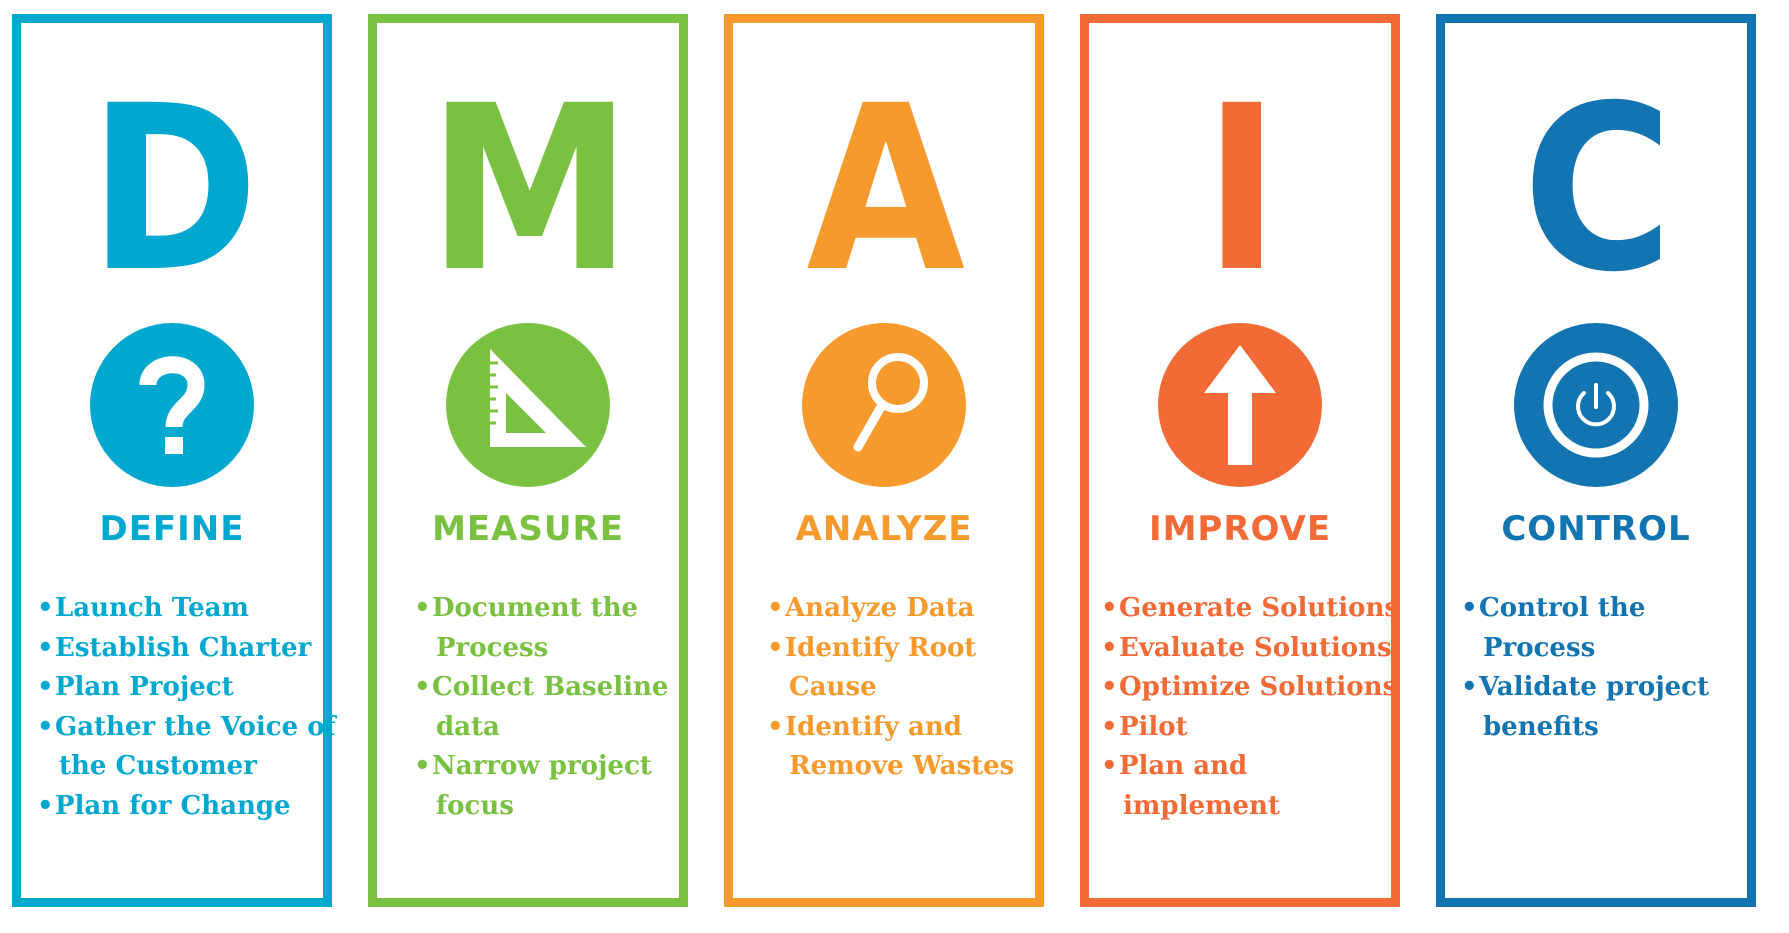 This screenshot has height=933, width=1789. I want to click on set-square-ruler-icon, so click(538, 398).